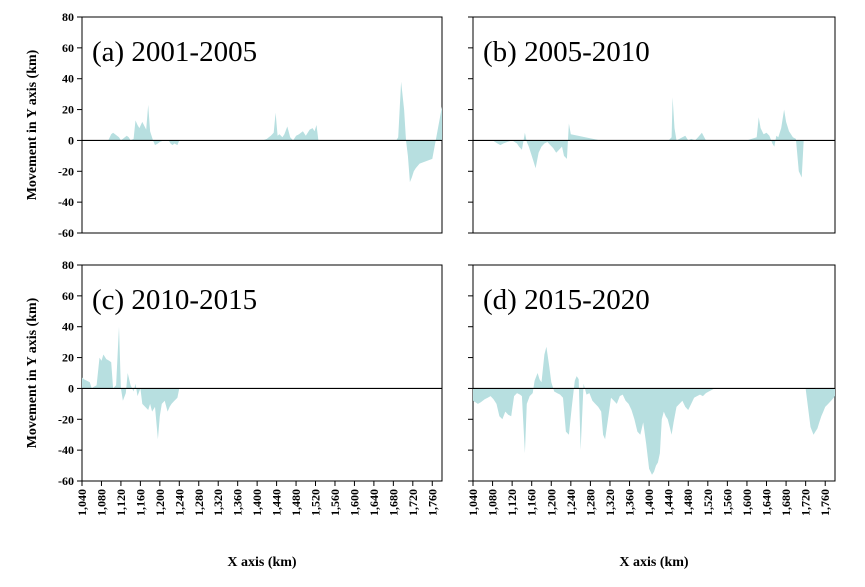 This screenshot has width=865, height=587. I want to click on panel-title: (d) 2015-2020, so click(566, 300).